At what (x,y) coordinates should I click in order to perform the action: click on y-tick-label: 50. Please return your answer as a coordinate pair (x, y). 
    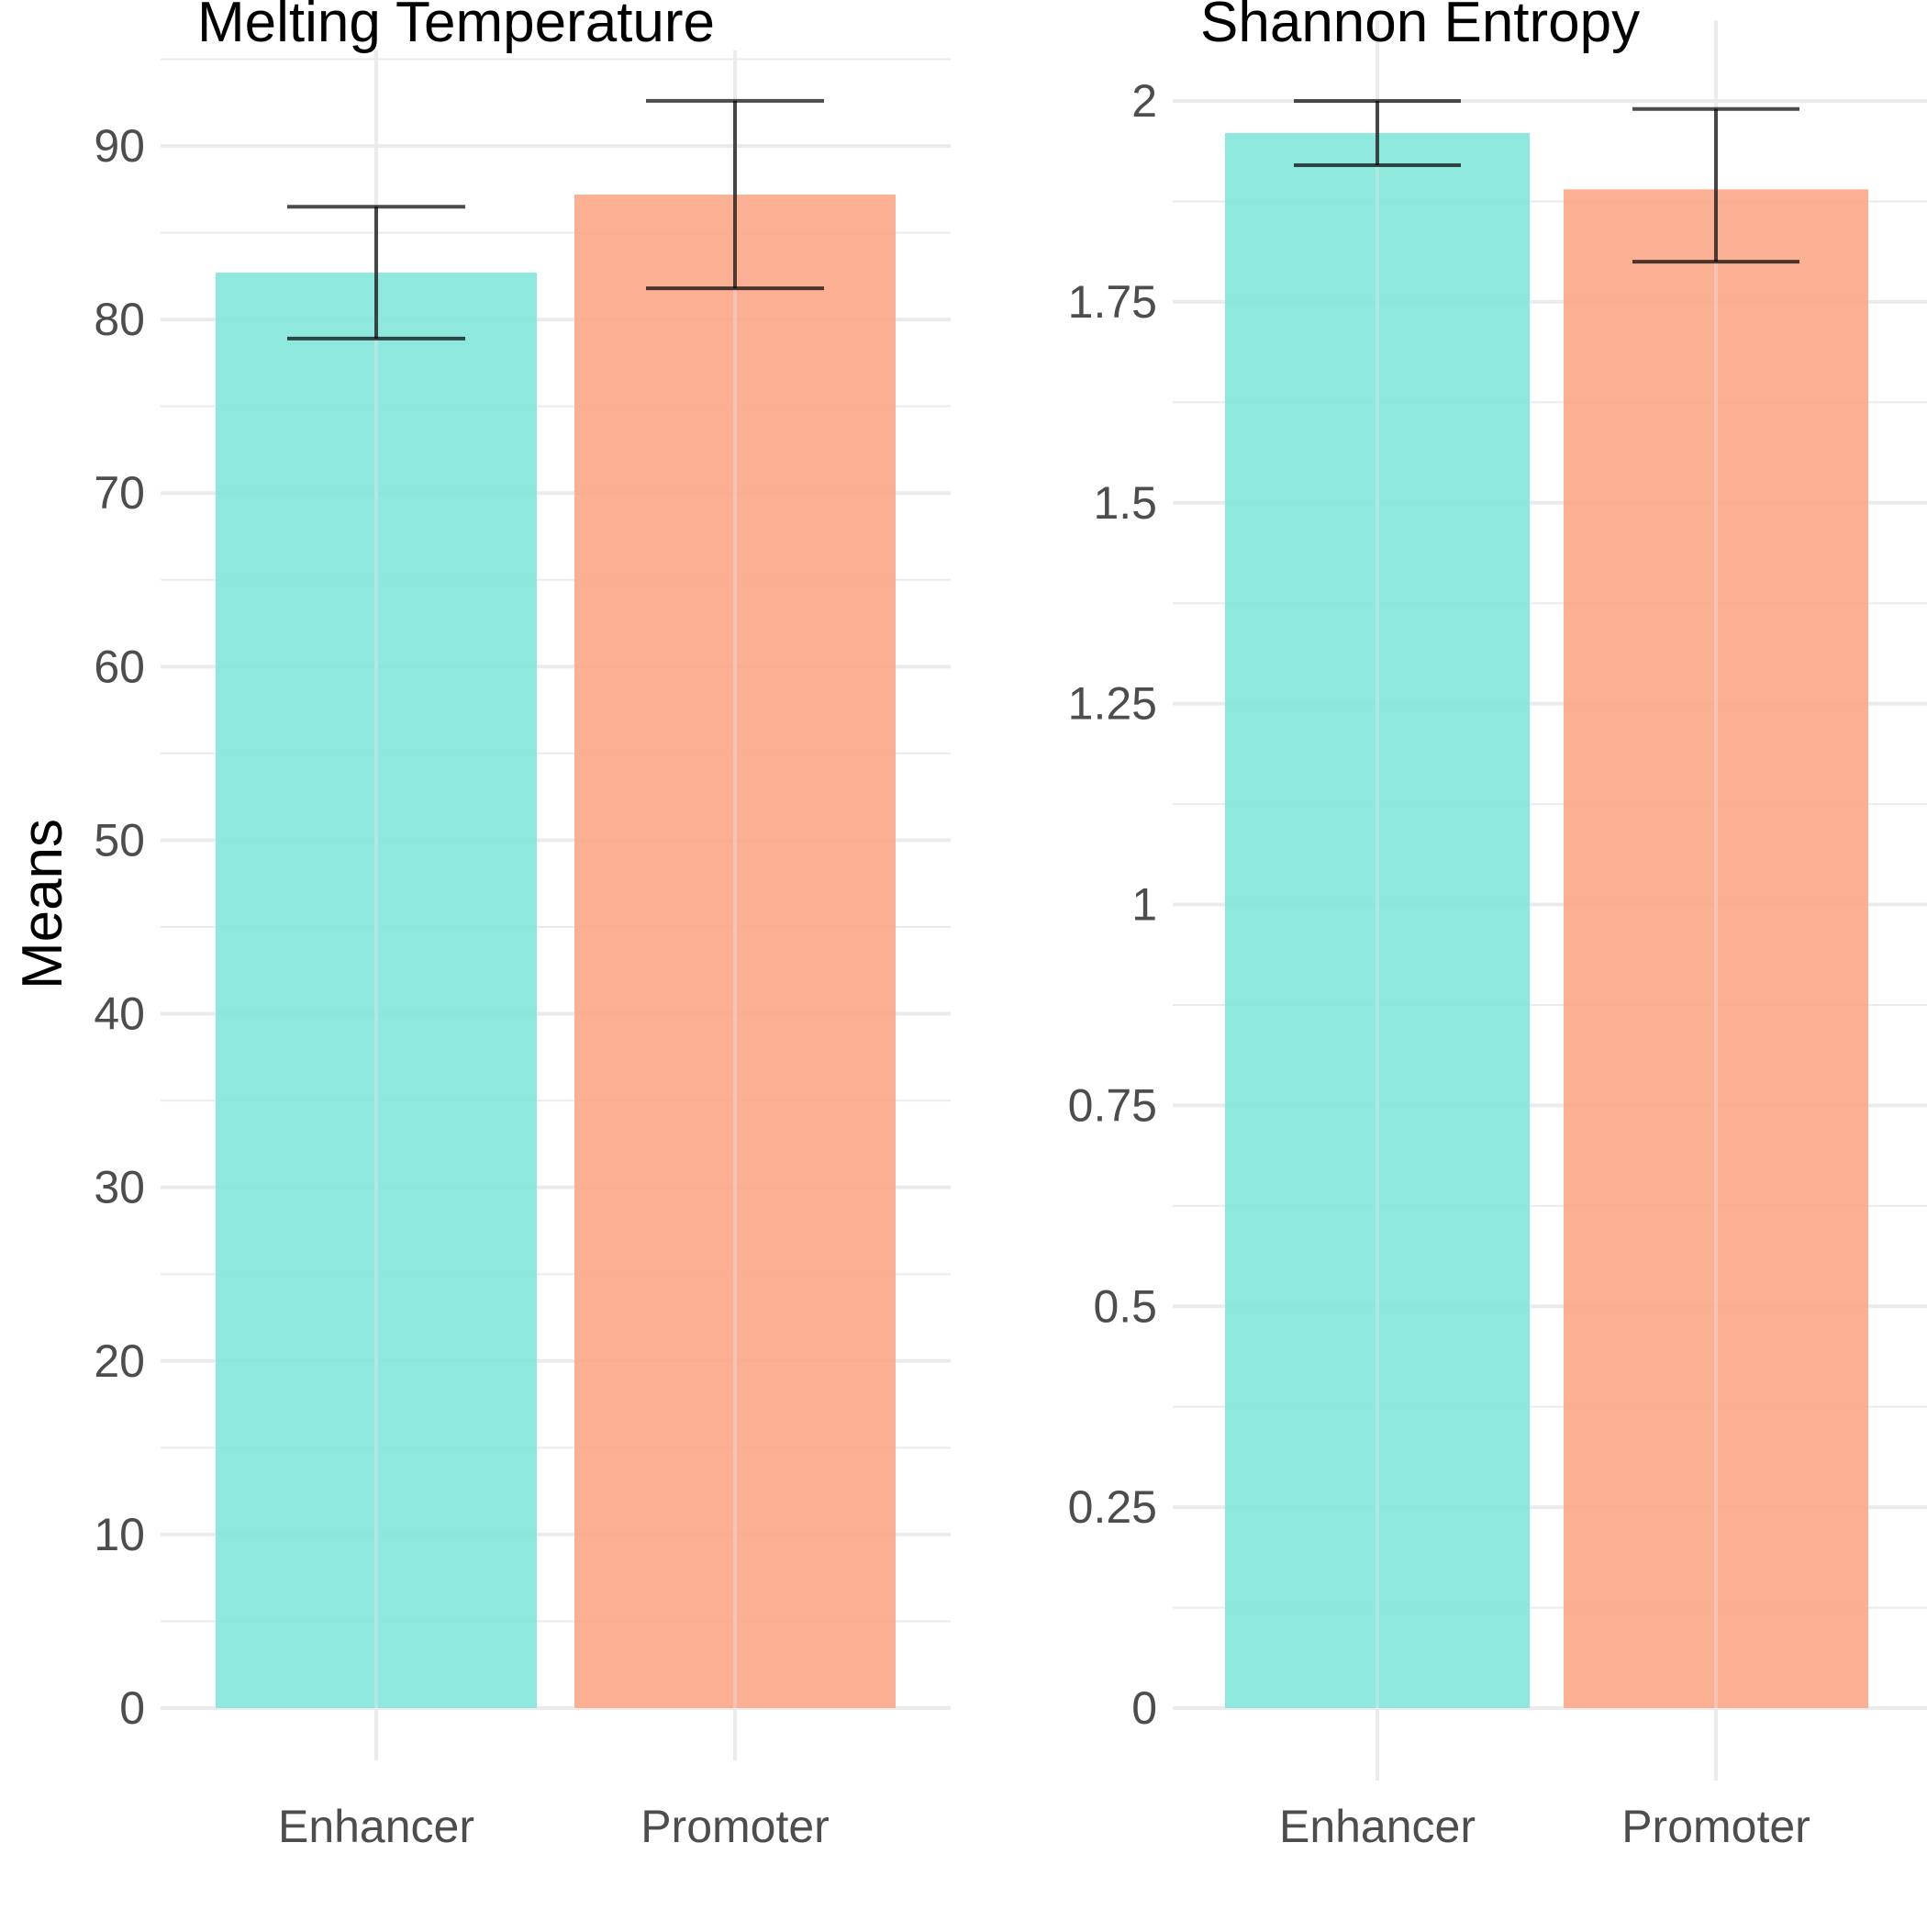
    Looking at the image, I should click on (119, 839).